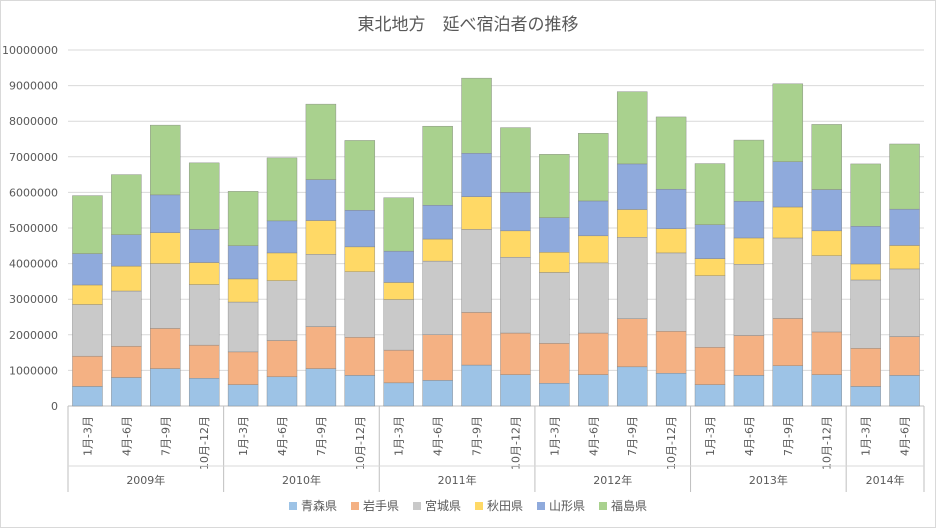 The height and width of the screenshot is (528, 936). What do you see at coordinates (145, 480) in the screenshot?
I see `group-label-0: 2009年` at bounding box center [145, 480].